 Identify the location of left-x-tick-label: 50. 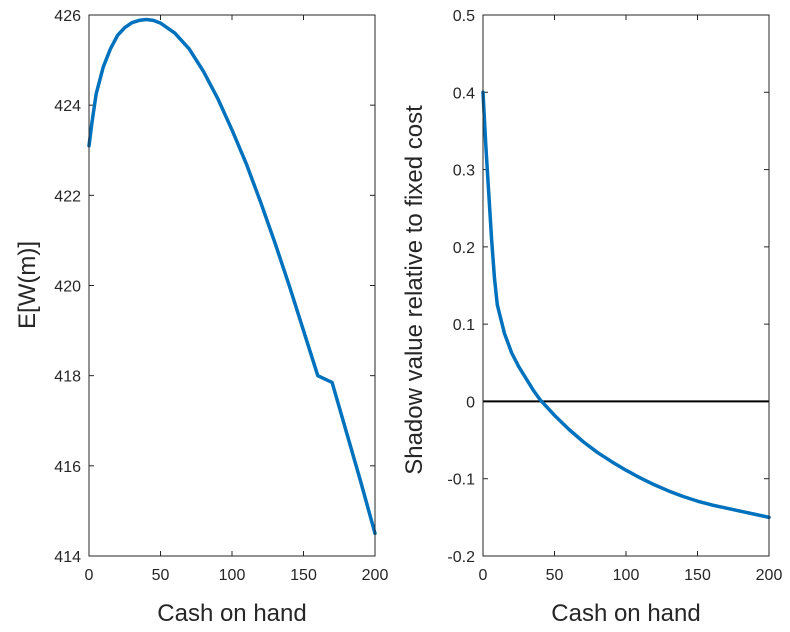
(161, 575).